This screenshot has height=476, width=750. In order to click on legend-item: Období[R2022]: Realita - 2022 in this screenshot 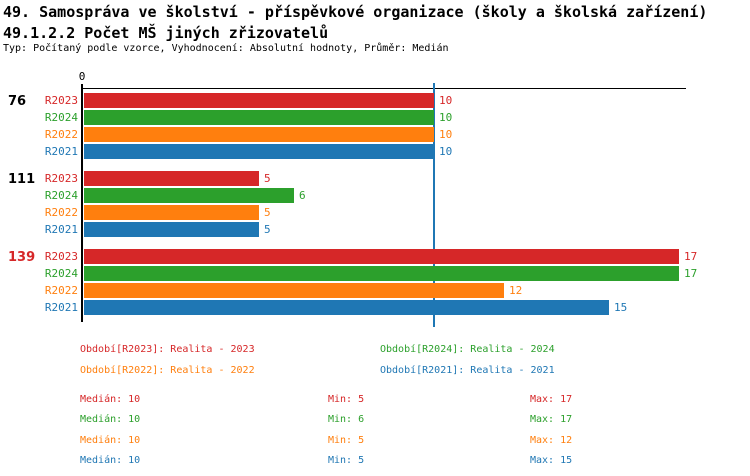, I will do `click(167, 370)`.